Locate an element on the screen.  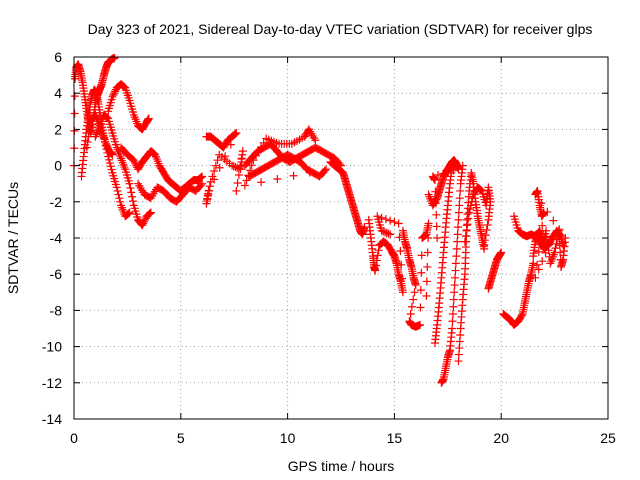
y-tick-label: -6 is located at coordinates (56, 274).